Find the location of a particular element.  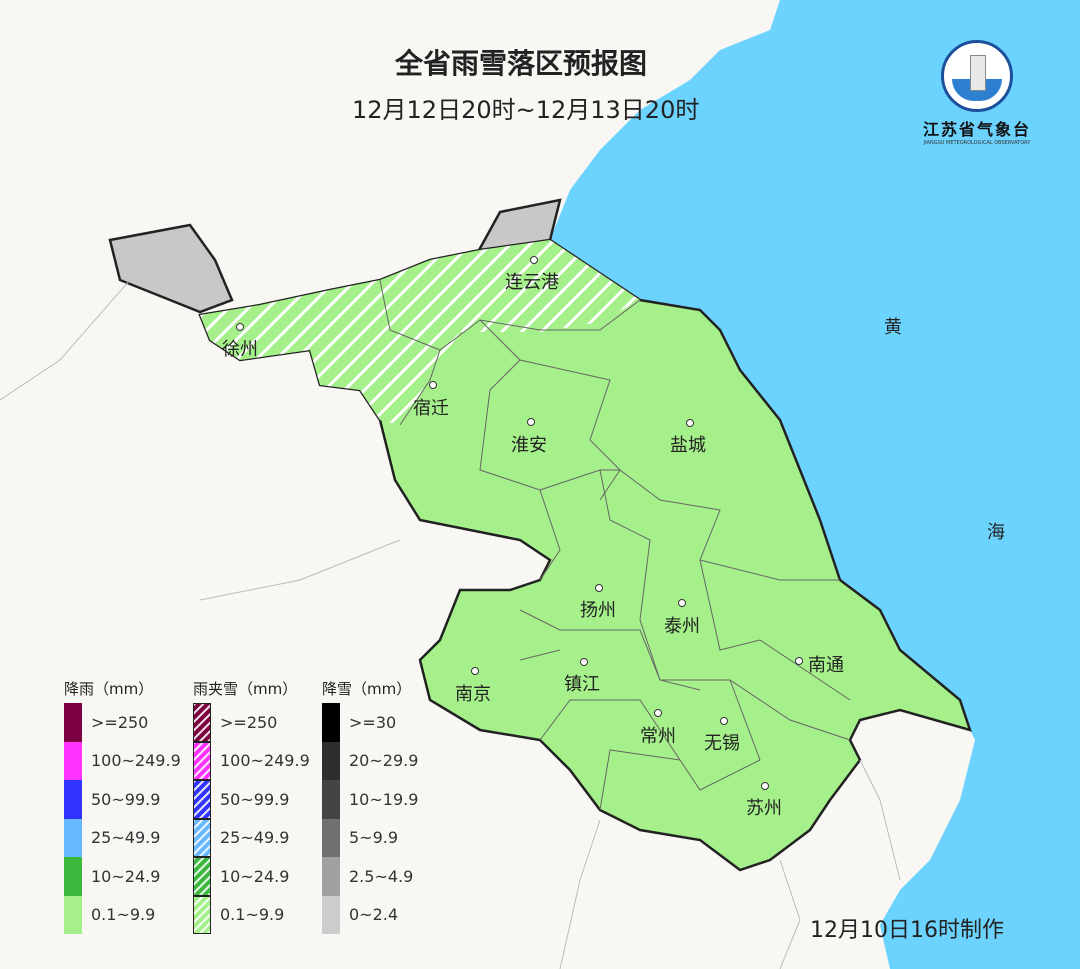

city-label: 南京 is located at coordinates (473, 694).